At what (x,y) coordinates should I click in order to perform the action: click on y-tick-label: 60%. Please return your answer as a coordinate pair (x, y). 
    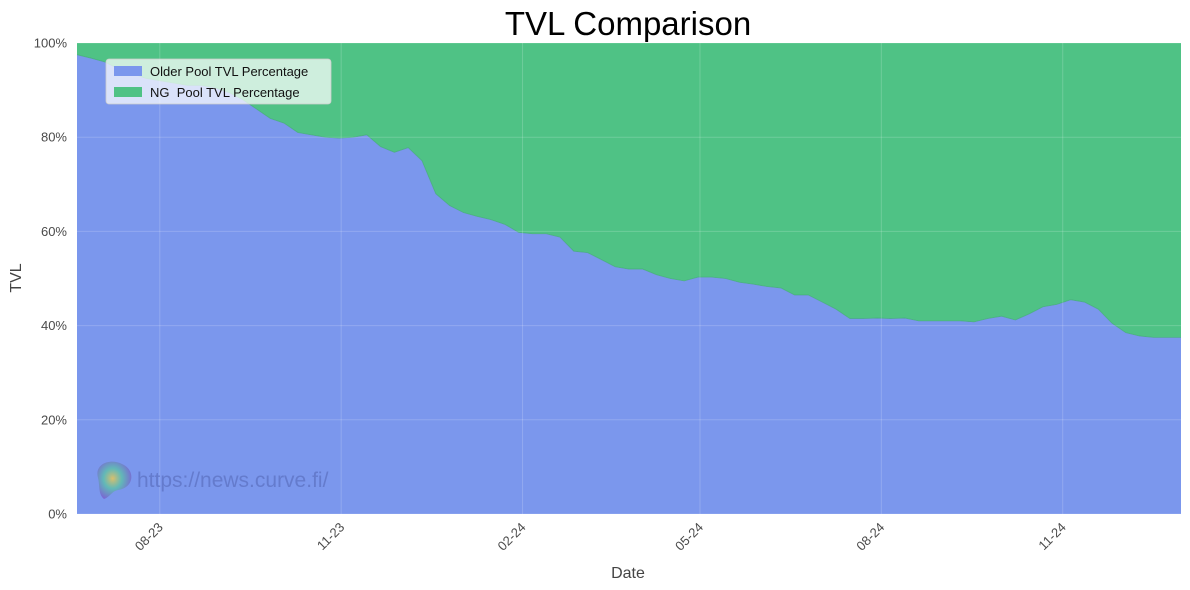
    Looking at the image, I should click on (54, 231).